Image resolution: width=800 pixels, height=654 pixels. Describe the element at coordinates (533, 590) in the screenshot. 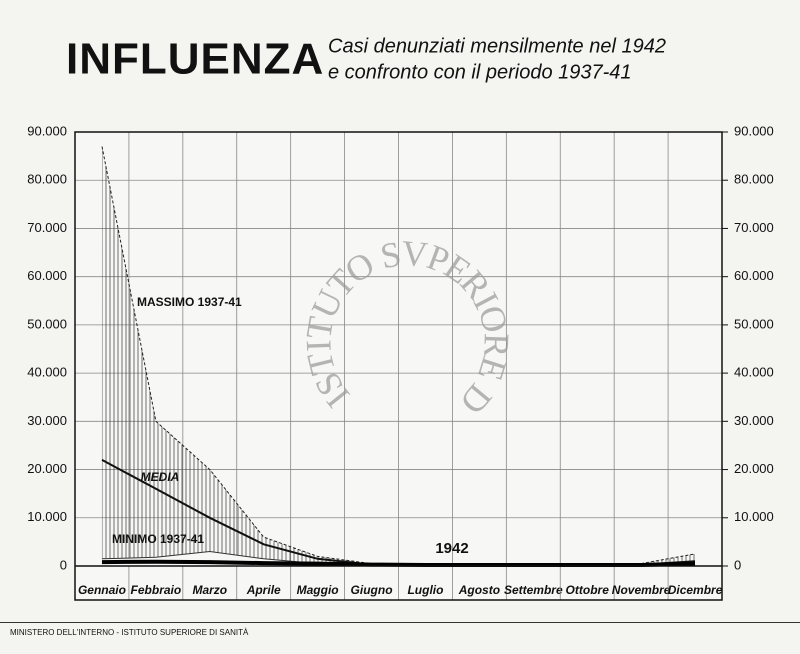

I see `x-tick-label: Settembre` at that location.